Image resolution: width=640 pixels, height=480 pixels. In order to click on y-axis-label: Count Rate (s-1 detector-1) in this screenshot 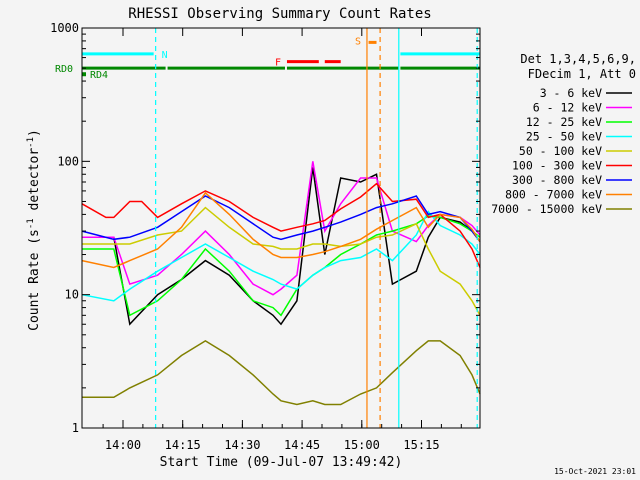, I will do `click(34, 230)`.